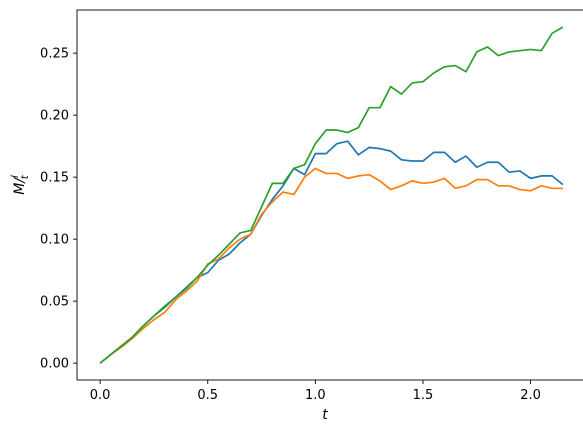 The image size is (583, 432). What do you see at coordinates (423, 395) in the screenshot?
I see `x-tick-label: 1.5` at bounding box center [423, 395].